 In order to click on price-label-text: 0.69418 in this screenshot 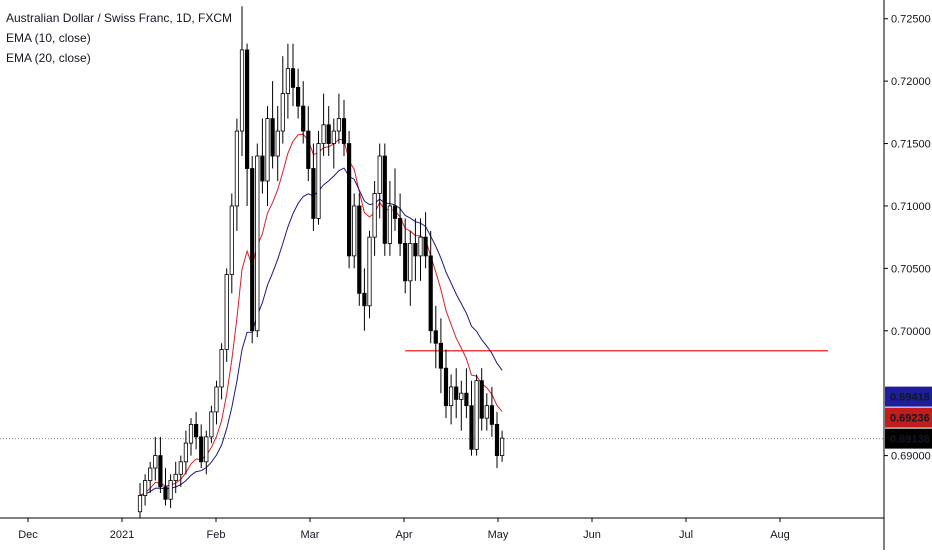, I will do `click(910, 398)`.